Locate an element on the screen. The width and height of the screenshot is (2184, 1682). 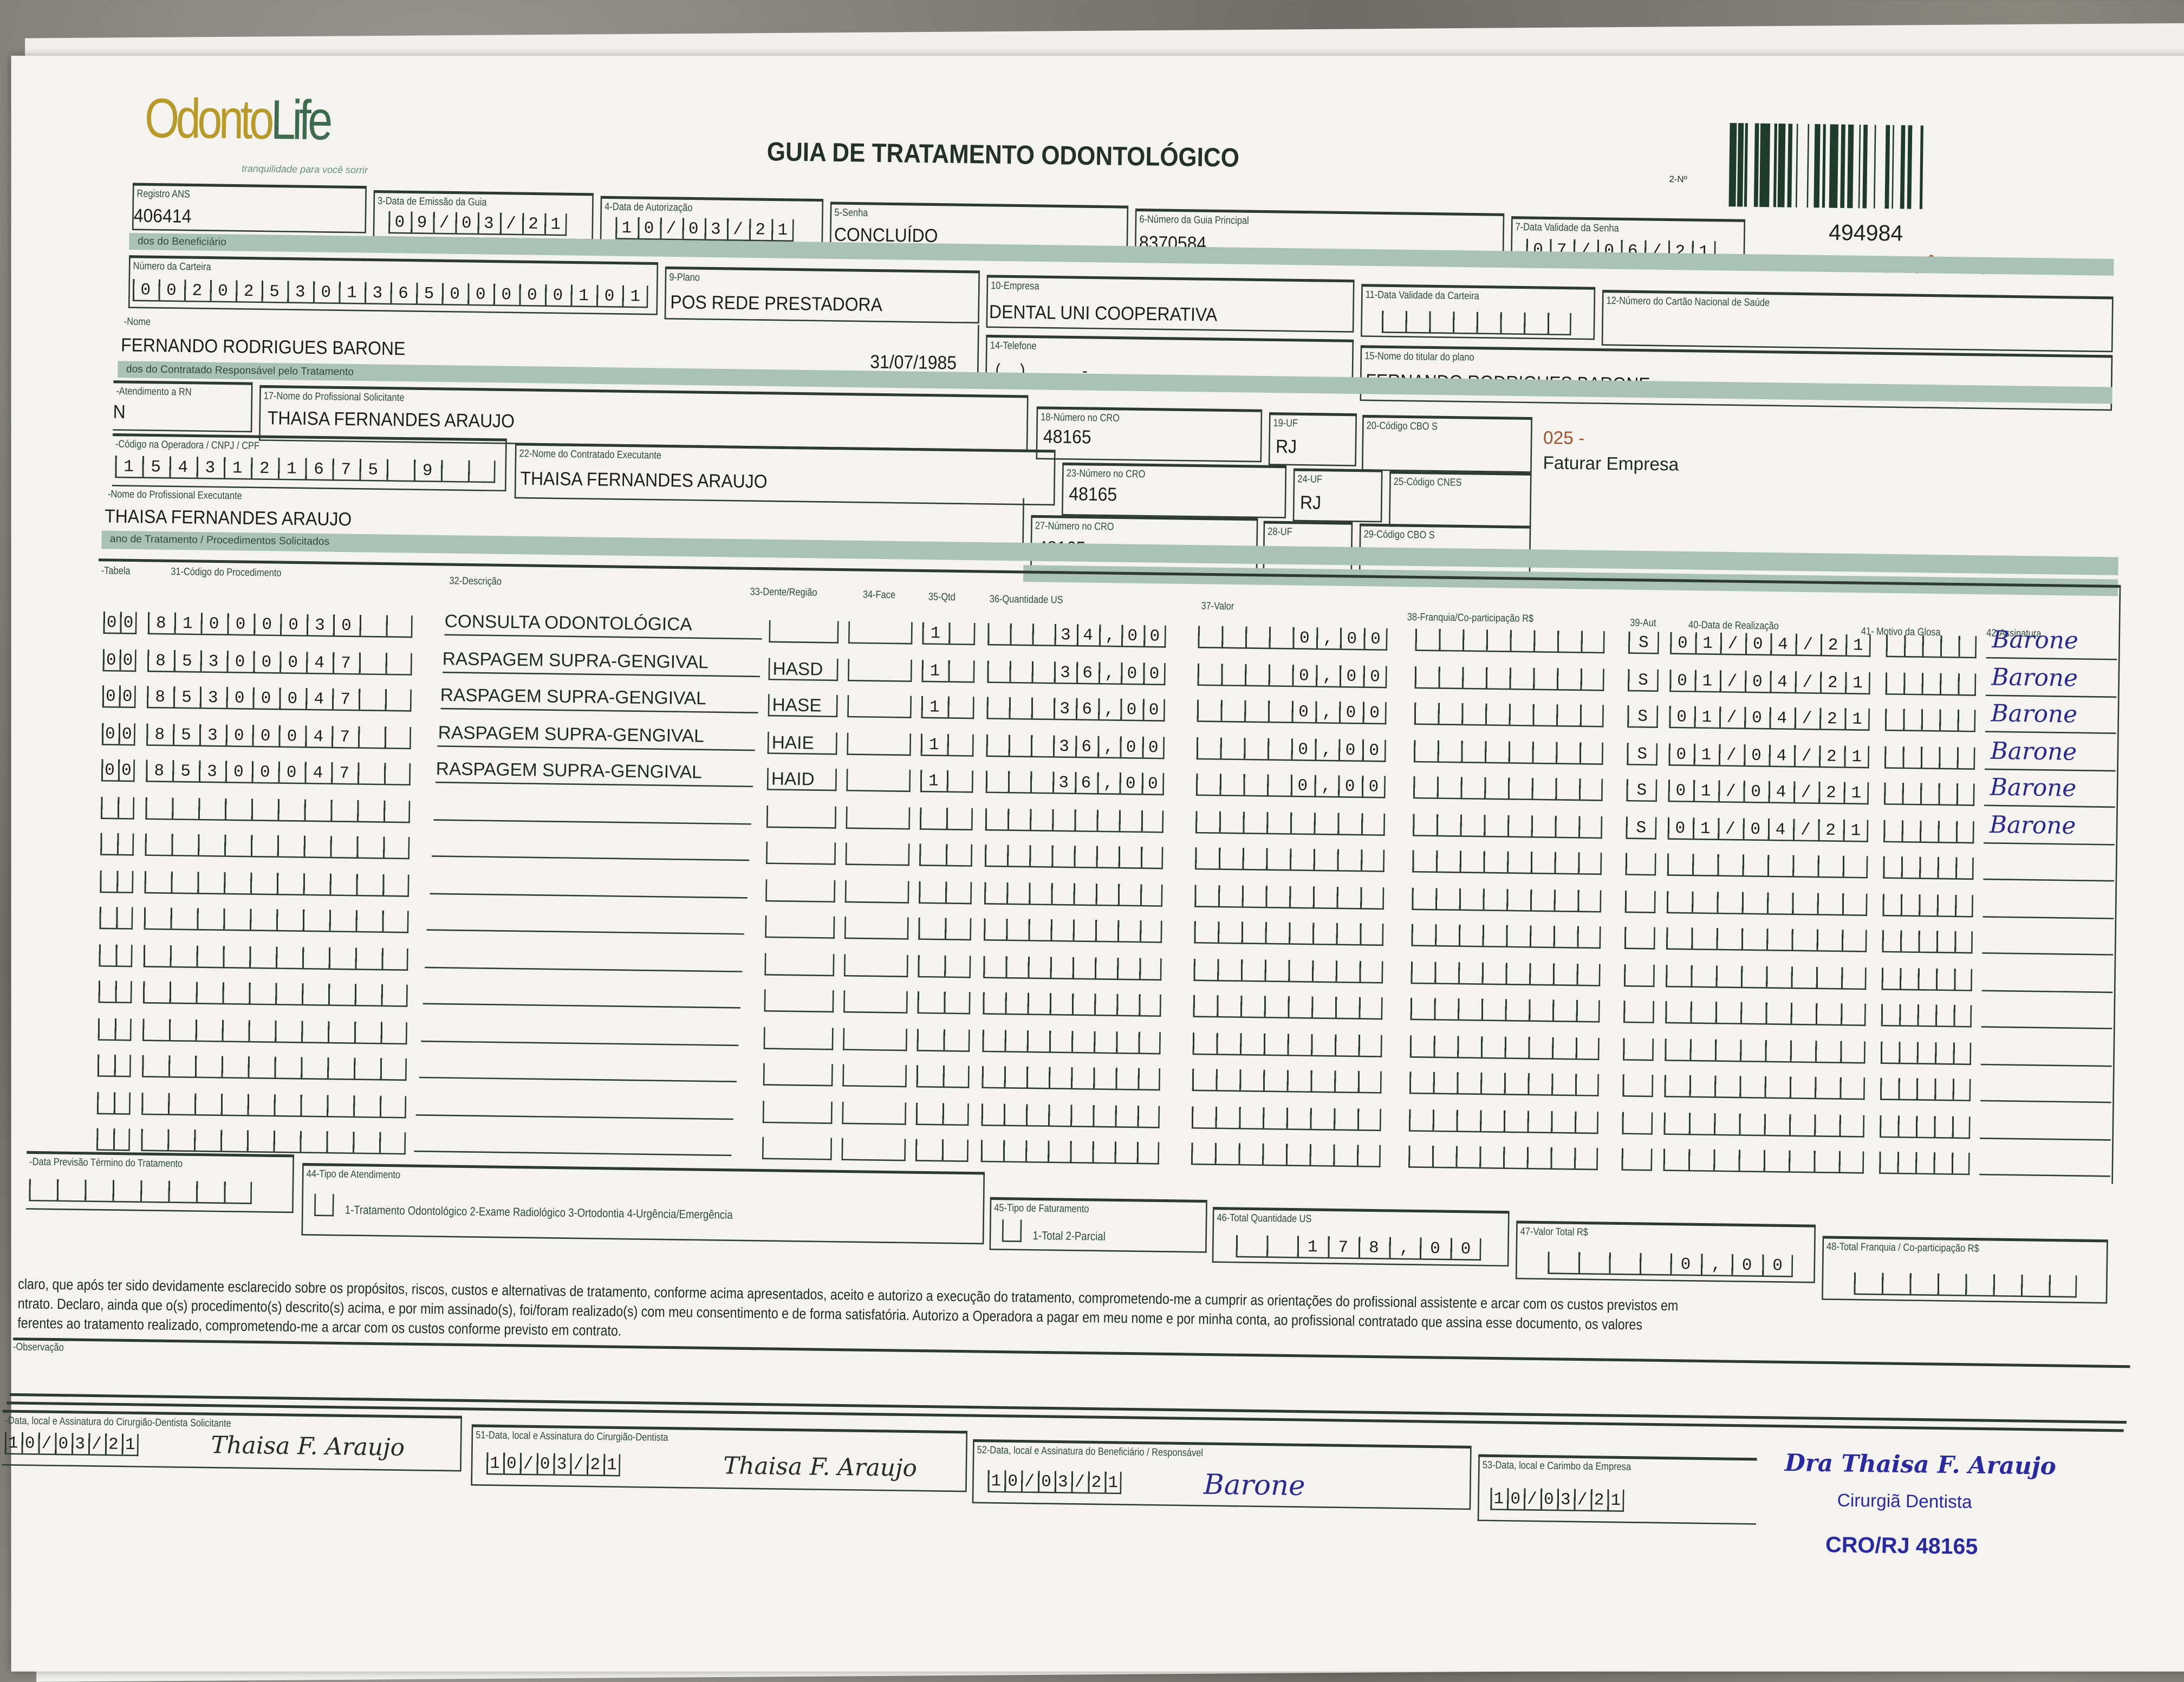
cell-qus: 34,00 is located at coordinates (1079, 635).